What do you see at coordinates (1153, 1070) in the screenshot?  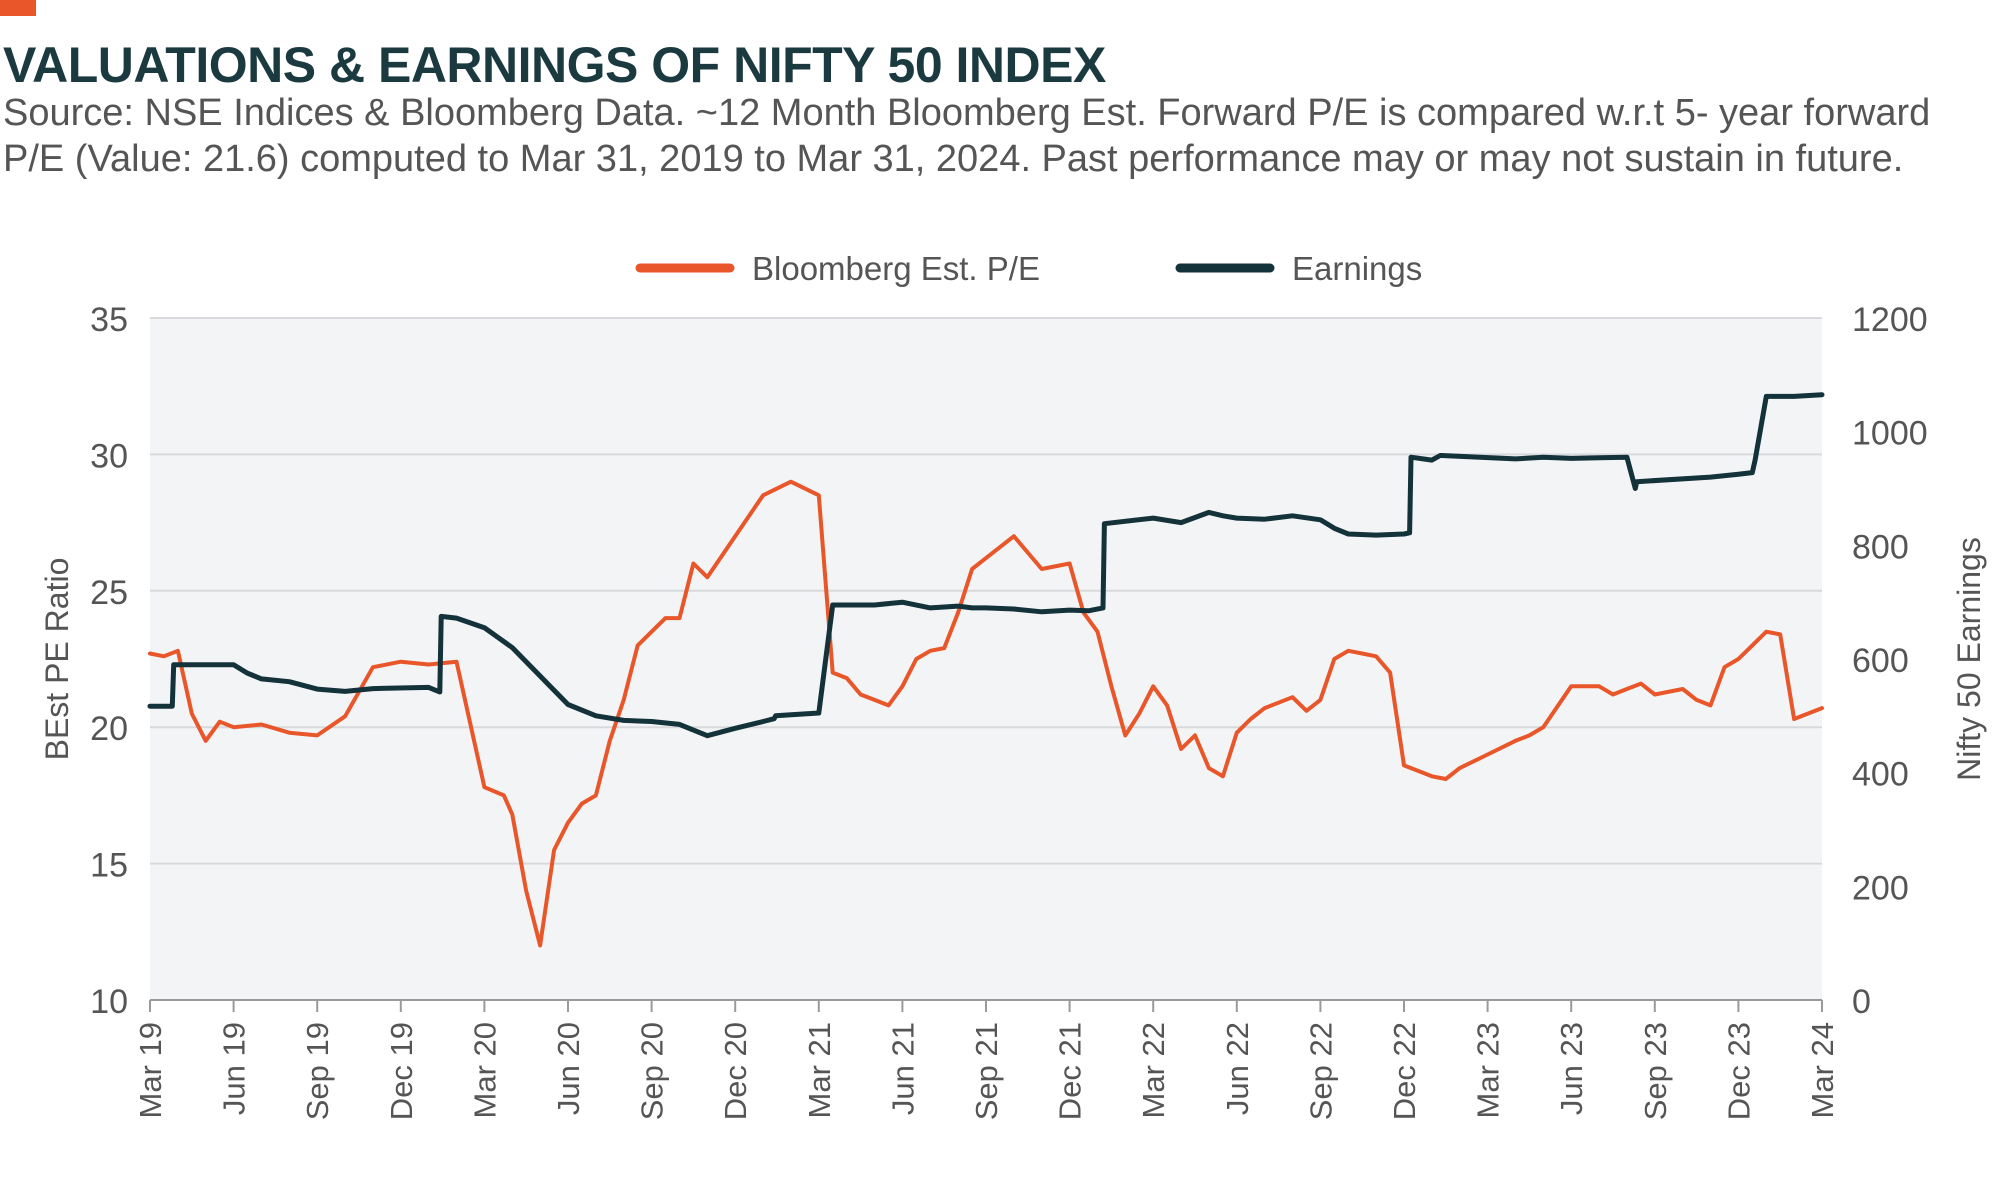 I see `x-tick-label: Mar 22` at bounding box center [1153, 1070].